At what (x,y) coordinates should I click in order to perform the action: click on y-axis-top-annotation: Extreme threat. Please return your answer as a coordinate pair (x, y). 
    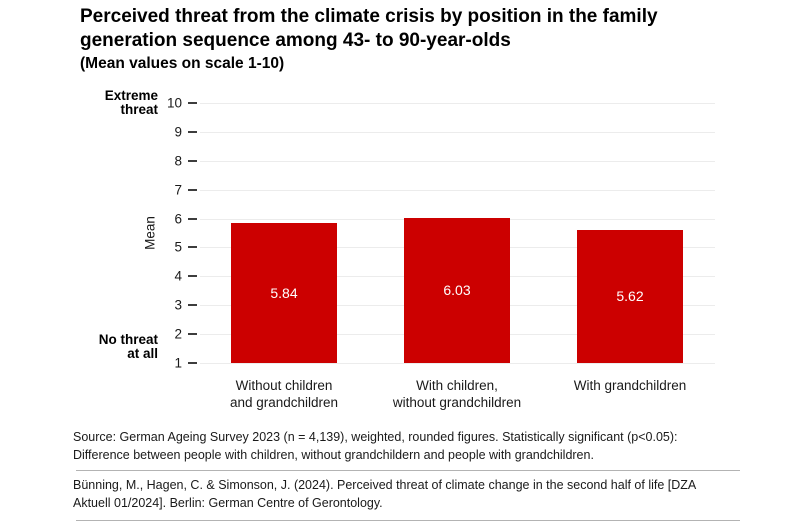
    Looking at the image, I should click on (131, 102).